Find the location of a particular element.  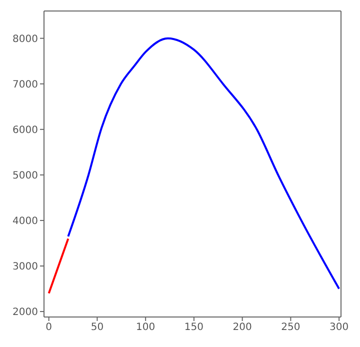

x-tick-label: 300 is located at coordinates (339, 328).